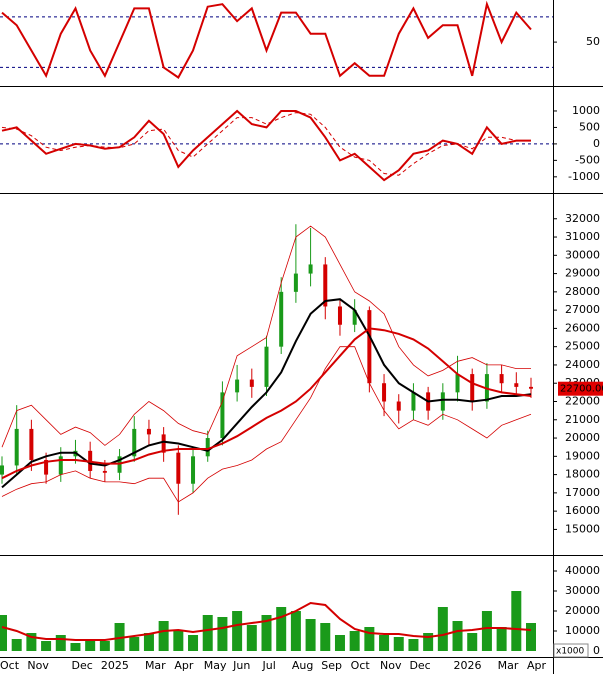 The width and height of the screenshot is (603, 674). I want to click on unit-box, so click(571, 650).